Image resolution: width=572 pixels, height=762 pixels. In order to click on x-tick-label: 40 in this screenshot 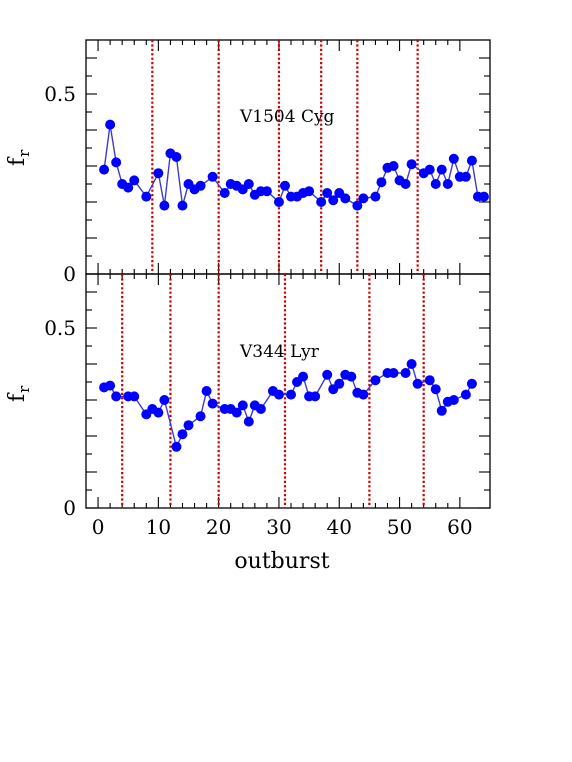, I will do `click(339, 527)`.